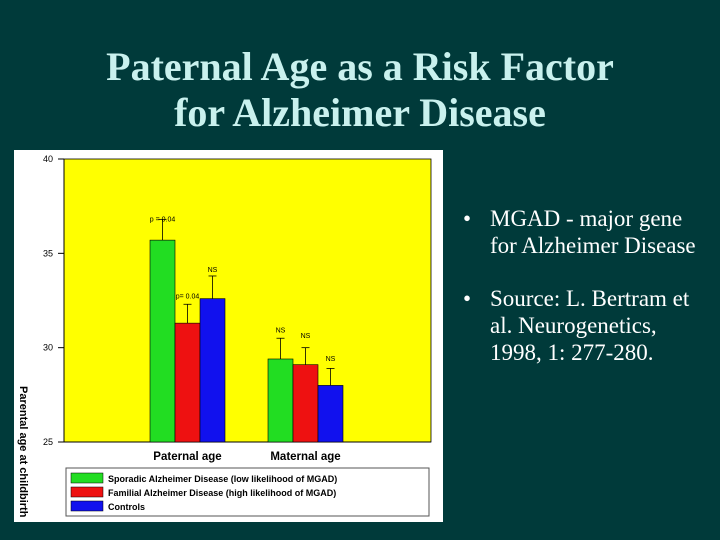  Describe the element at coordinates (187, 457) in the screenshot. I see `x-tick-label: Paternal age` at that location.